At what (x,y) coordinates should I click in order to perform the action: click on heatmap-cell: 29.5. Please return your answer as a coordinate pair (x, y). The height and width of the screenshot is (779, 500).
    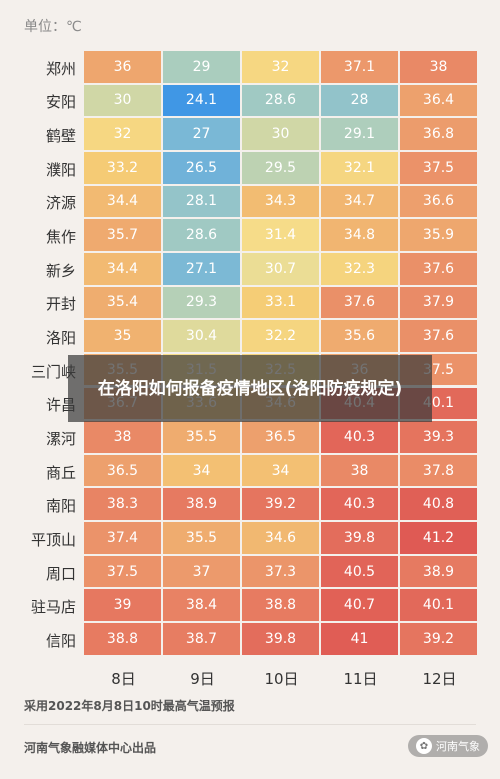
    Looking at the image, I should click on (280, 167).